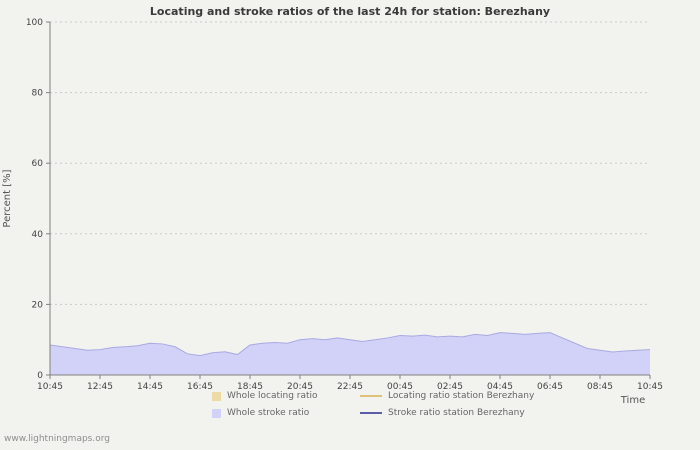  What do you see at coordinates (250, 387) in the screenshot?
I see `svg-text: 18:45` at bounding box center [250, 387].